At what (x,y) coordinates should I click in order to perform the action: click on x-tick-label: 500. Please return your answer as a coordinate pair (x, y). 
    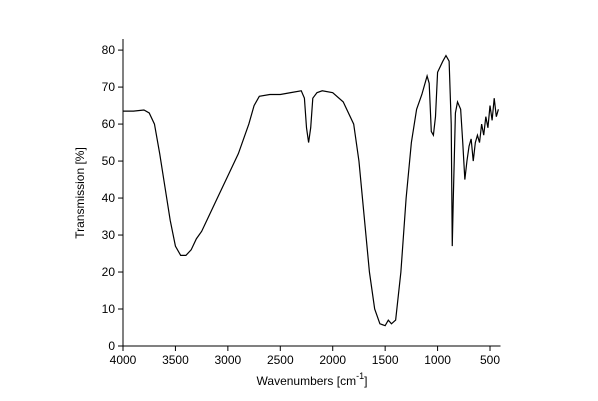
    Looking at the image, I should click on (490, 360).